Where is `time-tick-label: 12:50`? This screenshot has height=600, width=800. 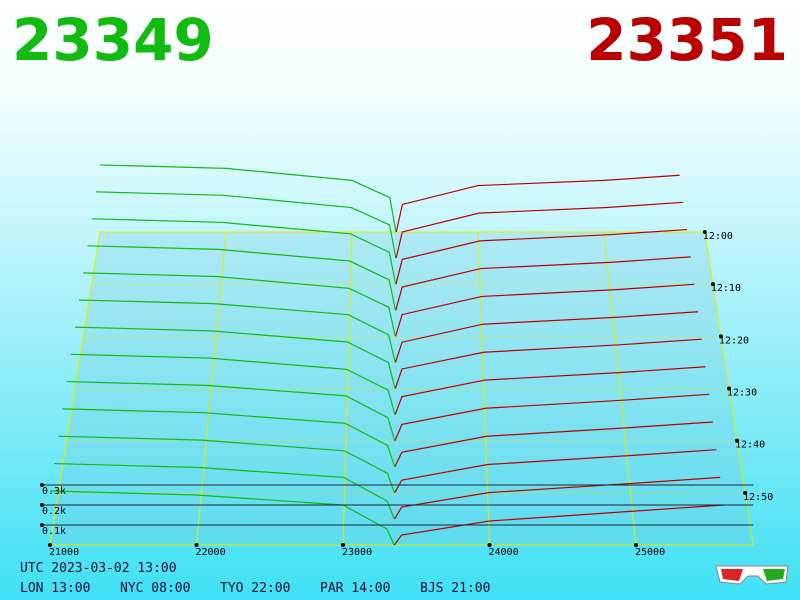 time-tick-label: 12:50 is located at coordinates (758, 497).